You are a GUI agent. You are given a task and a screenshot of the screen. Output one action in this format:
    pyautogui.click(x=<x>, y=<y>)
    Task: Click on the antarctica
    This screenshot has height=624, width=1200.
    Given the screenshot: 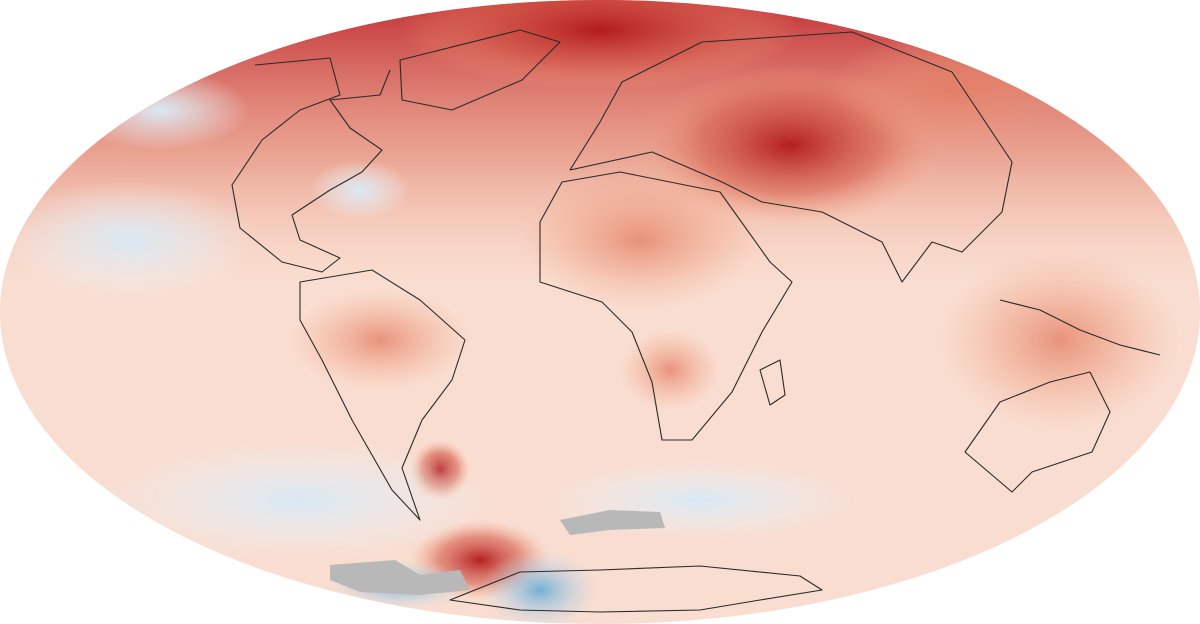 What is the action you would take?
    pyautogui.click(x=636, y=589)
    